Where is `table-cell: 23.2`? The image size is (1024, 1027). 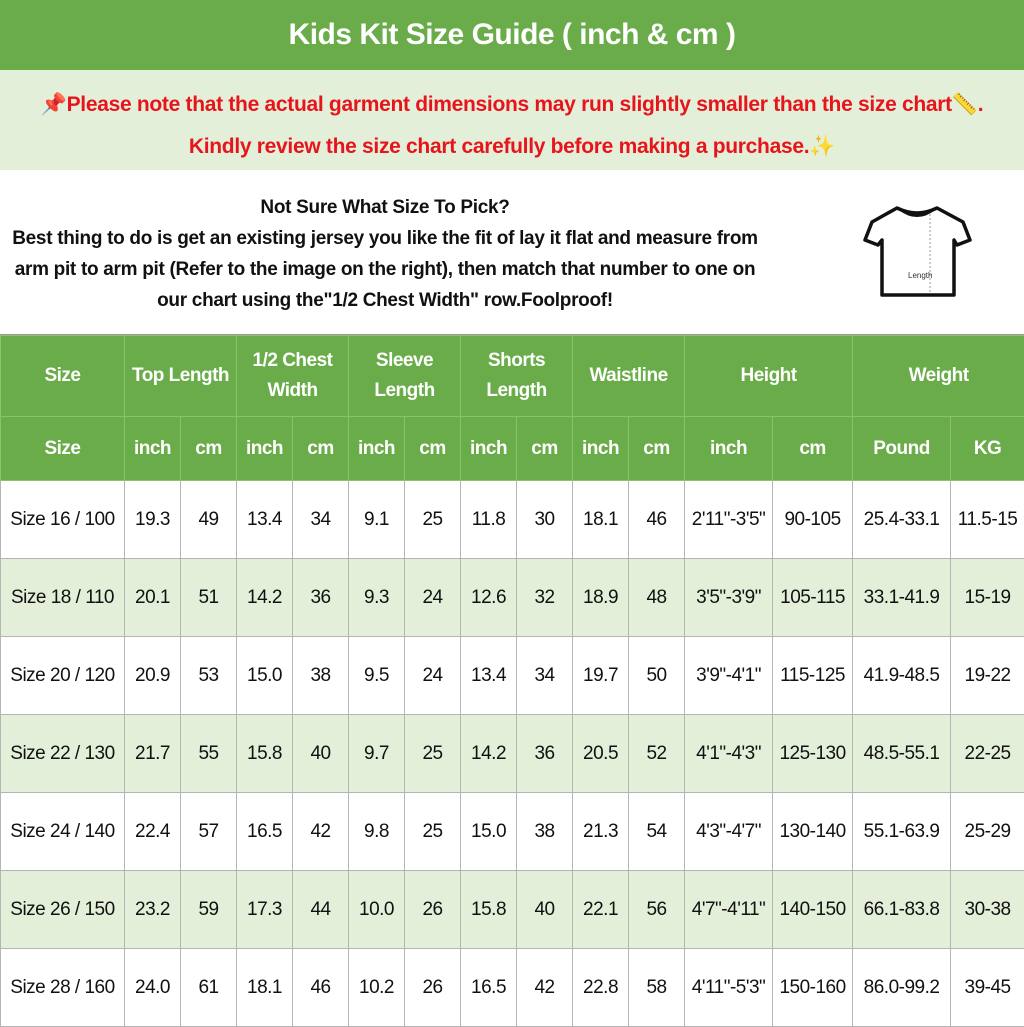 table-cell: 23.2 is located at coordinates (153, 910).